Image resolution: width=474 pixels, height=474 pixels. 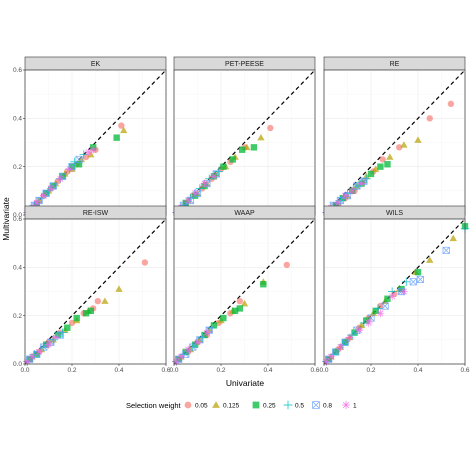 I want to click on legend-title: Selection weight, so click(x=154, y=405).